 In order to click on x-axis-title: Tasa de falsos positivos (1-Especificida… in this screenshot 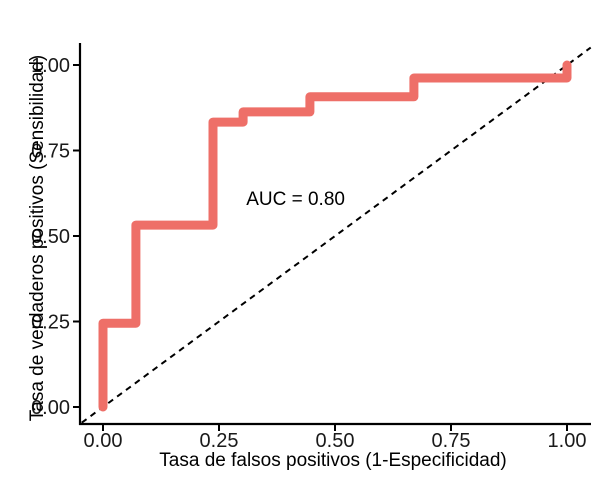, I will do `click(333, 460)`.